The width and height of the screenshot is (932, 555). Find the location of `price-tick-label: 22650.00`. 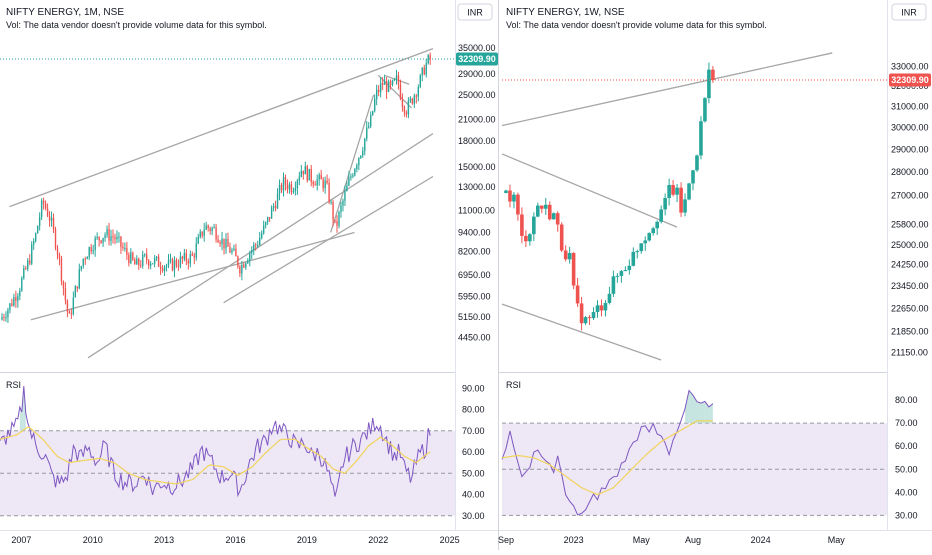

price-tick-label: 22650.00 is located at coordinates (910, 308).